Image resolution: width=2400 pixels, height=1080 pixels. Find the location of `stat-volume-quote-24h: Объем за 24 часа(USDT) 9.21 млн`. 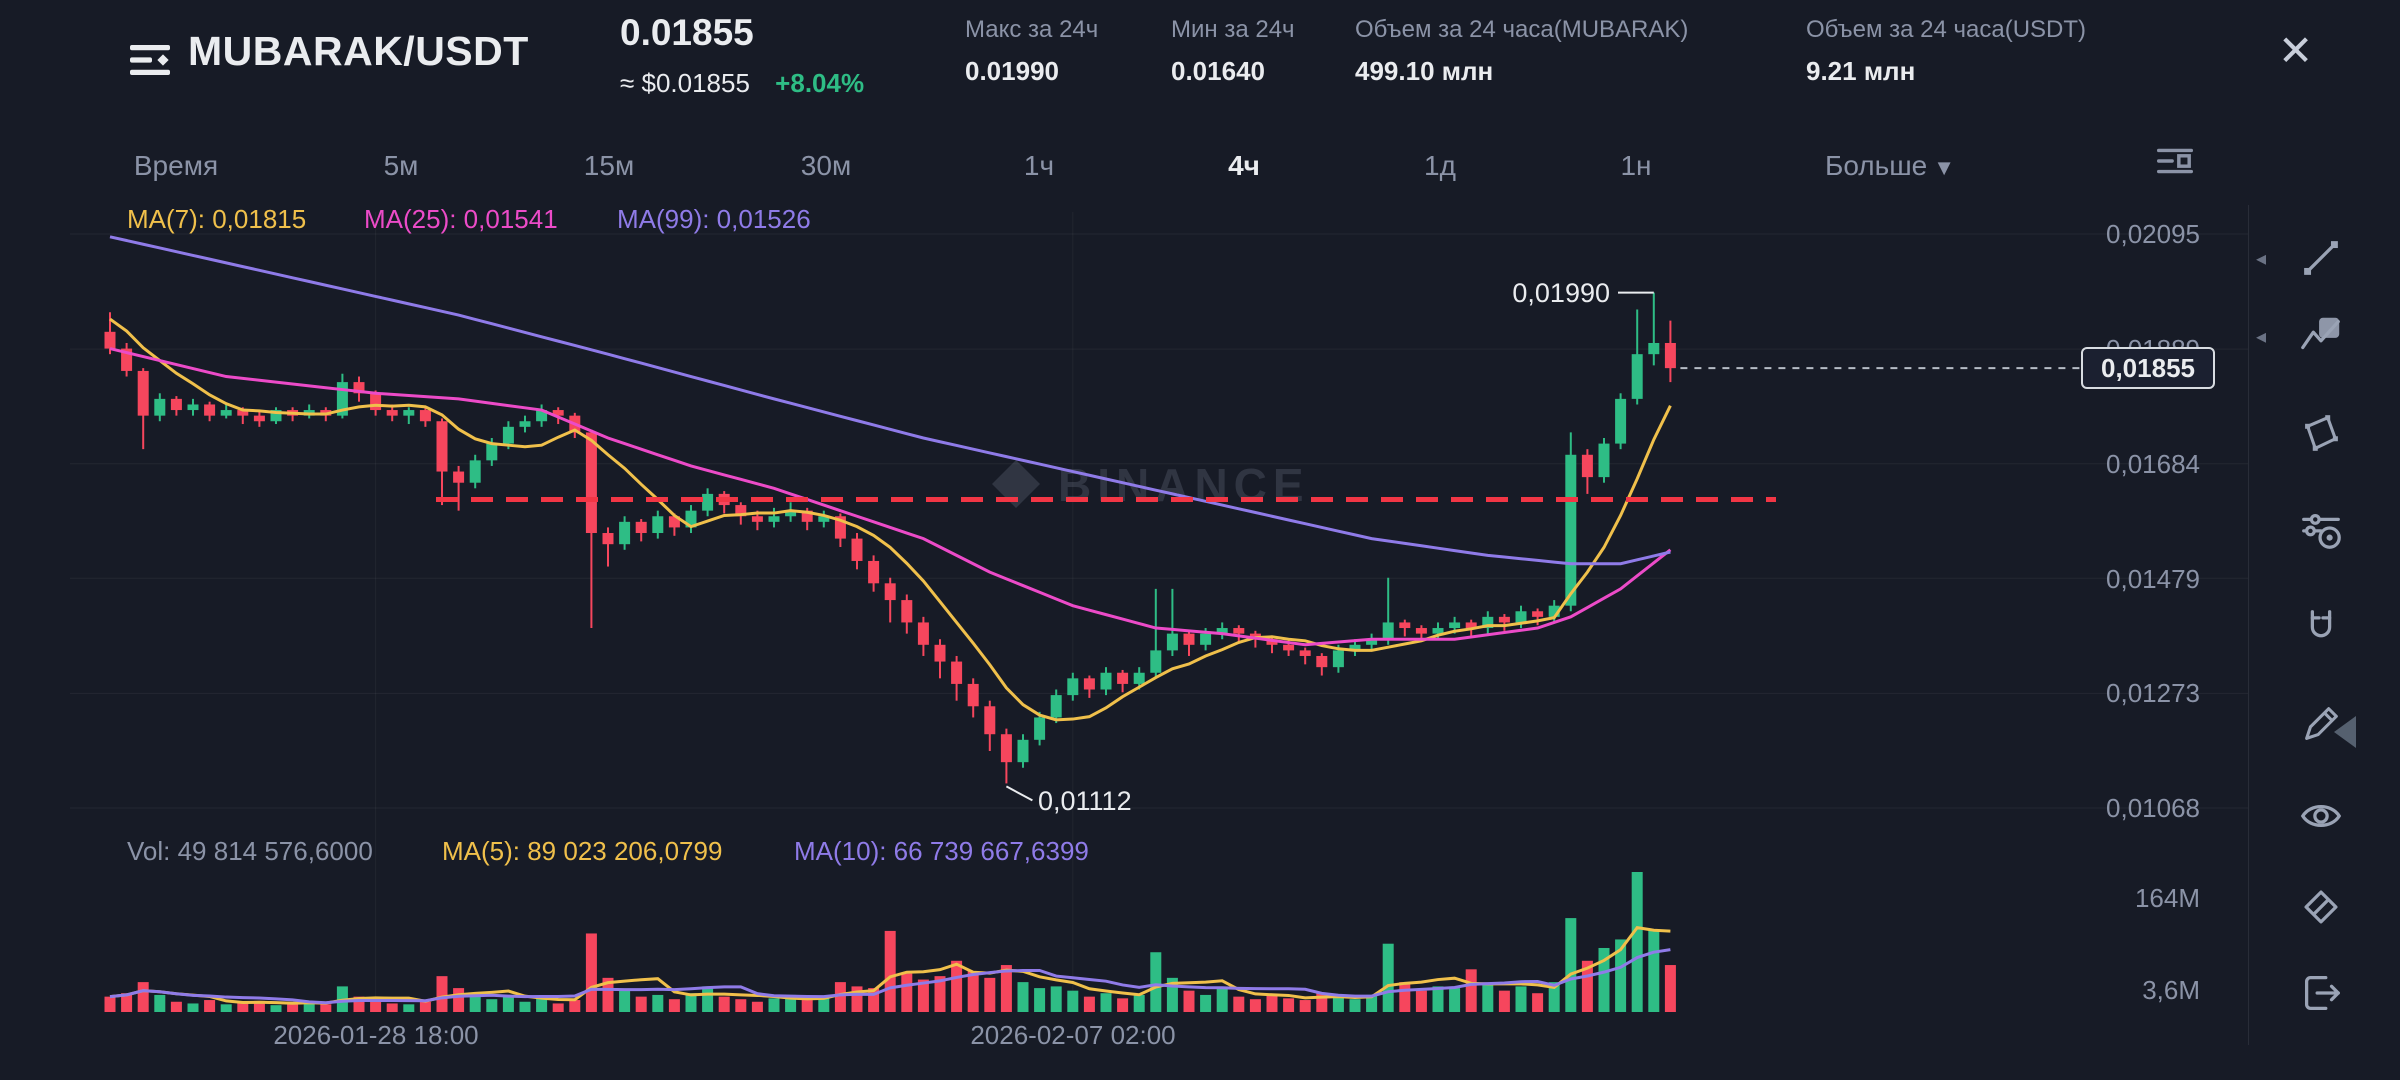

stat-volume-quote-24h: Объем за 24 часа(USDT) 9.21 млн is located at coordinates (1946, 51).